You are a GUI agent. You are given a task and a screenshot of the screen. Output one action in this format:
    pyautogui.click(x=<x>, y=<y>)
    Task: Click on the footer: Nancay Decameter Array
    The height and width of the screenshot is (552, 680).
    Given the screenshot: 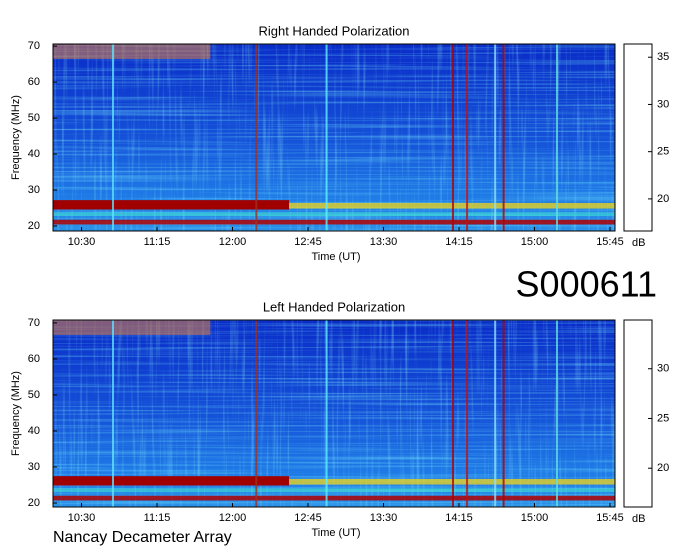 What is the action you would take?
    pyautogui.click(x=142, y=537)
    